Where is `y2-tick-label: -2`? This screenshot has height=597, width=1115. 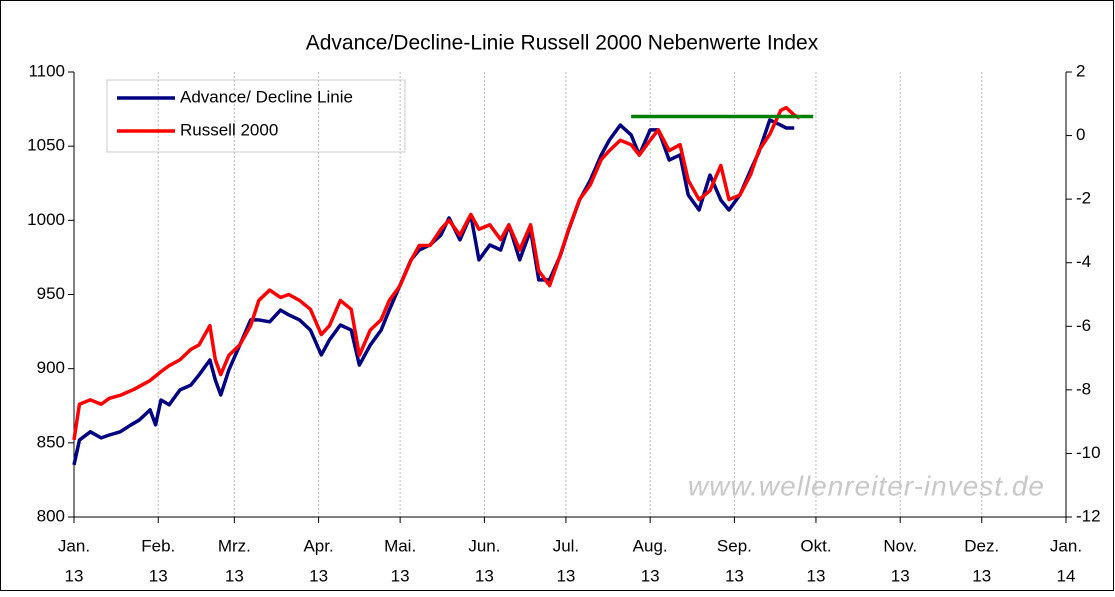 y2-tick-label: -2 is located at coordinates (1083, 198).